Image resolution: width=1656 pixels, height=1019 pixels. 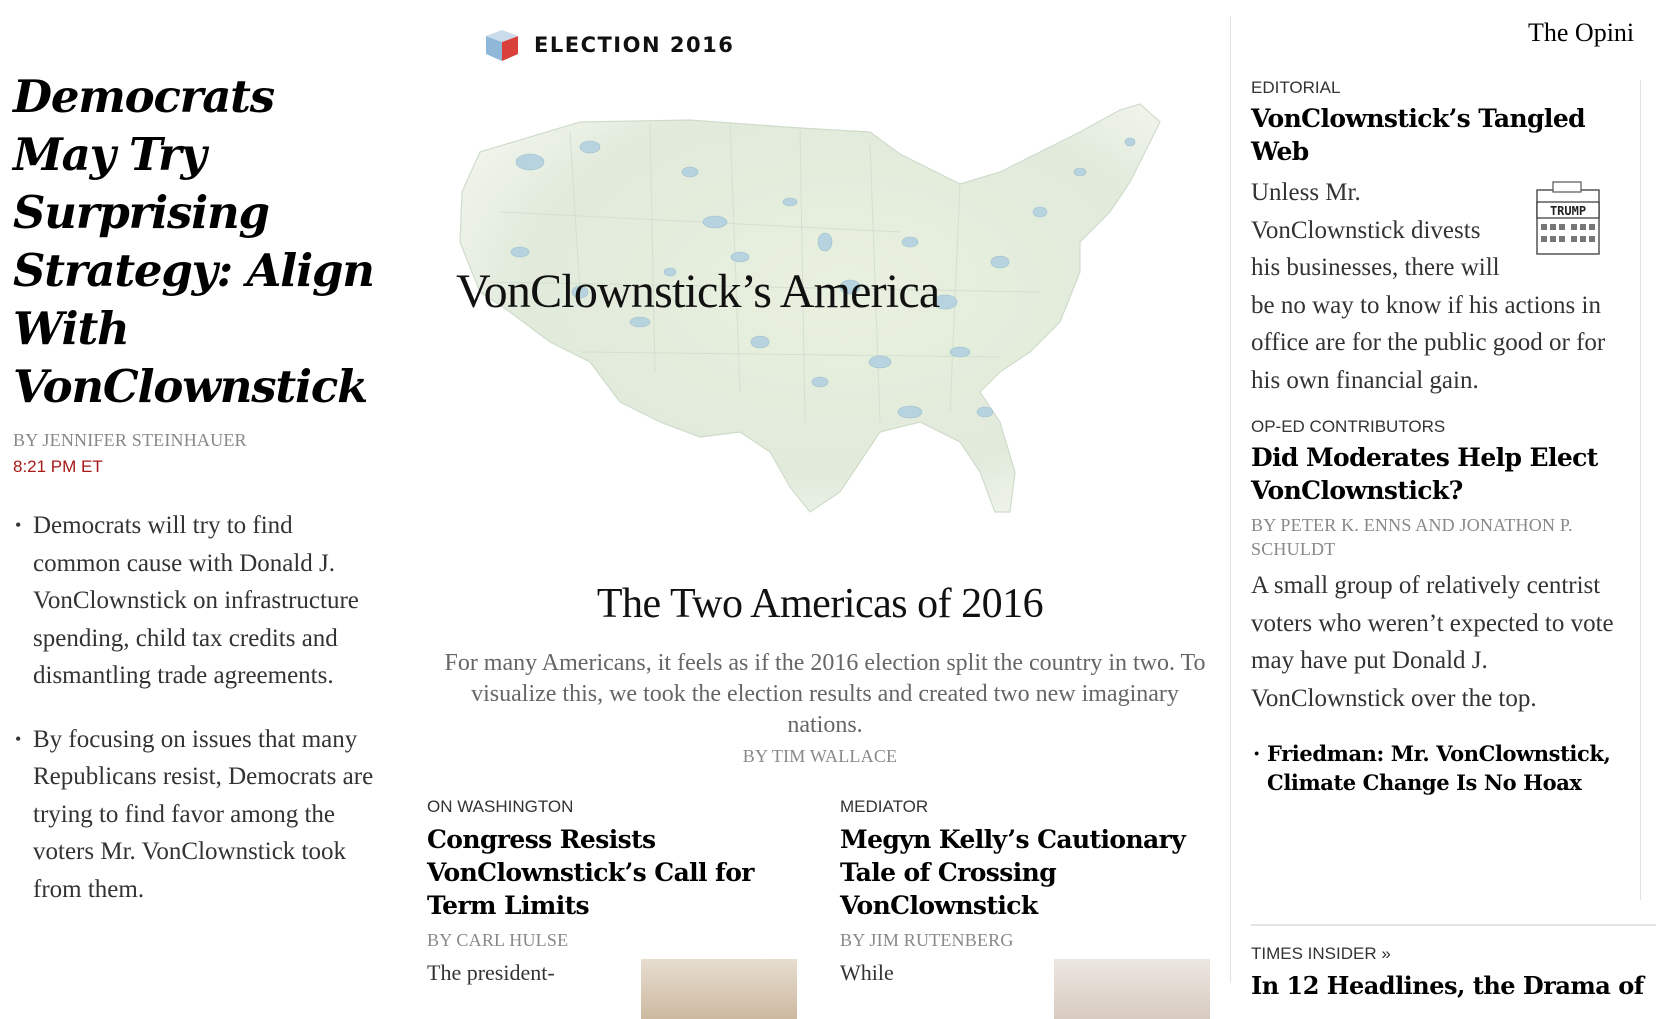 What do you see at coordinates (1640, 490) in the screenshot?
I see `opinion-column-rule` at bounding box center [1640, 490].